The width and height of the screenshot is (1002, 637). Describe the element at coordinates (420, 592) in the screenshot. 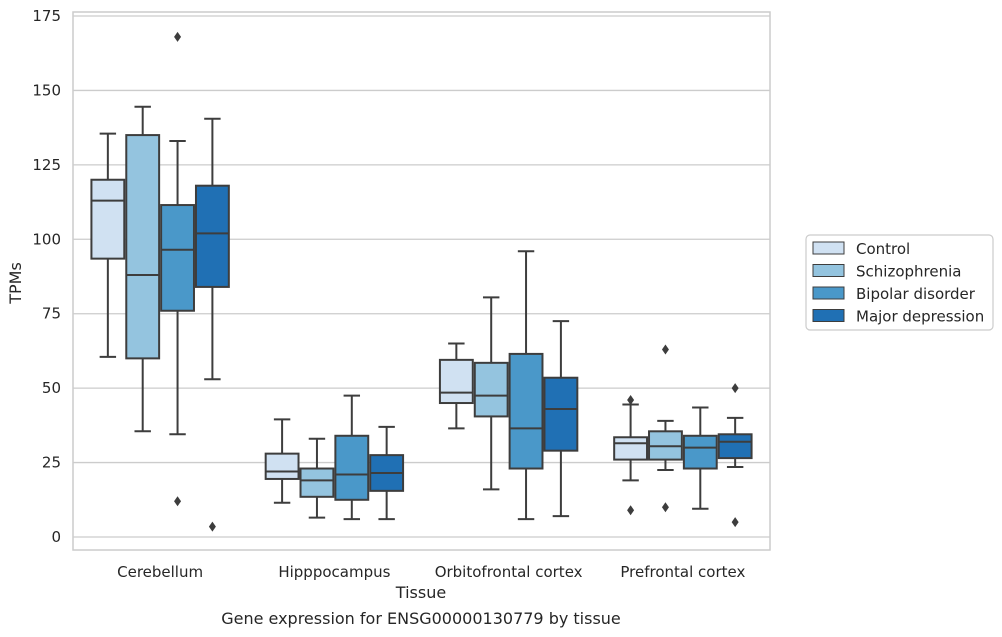

I see `x-axis-label: Tissue` at that location.